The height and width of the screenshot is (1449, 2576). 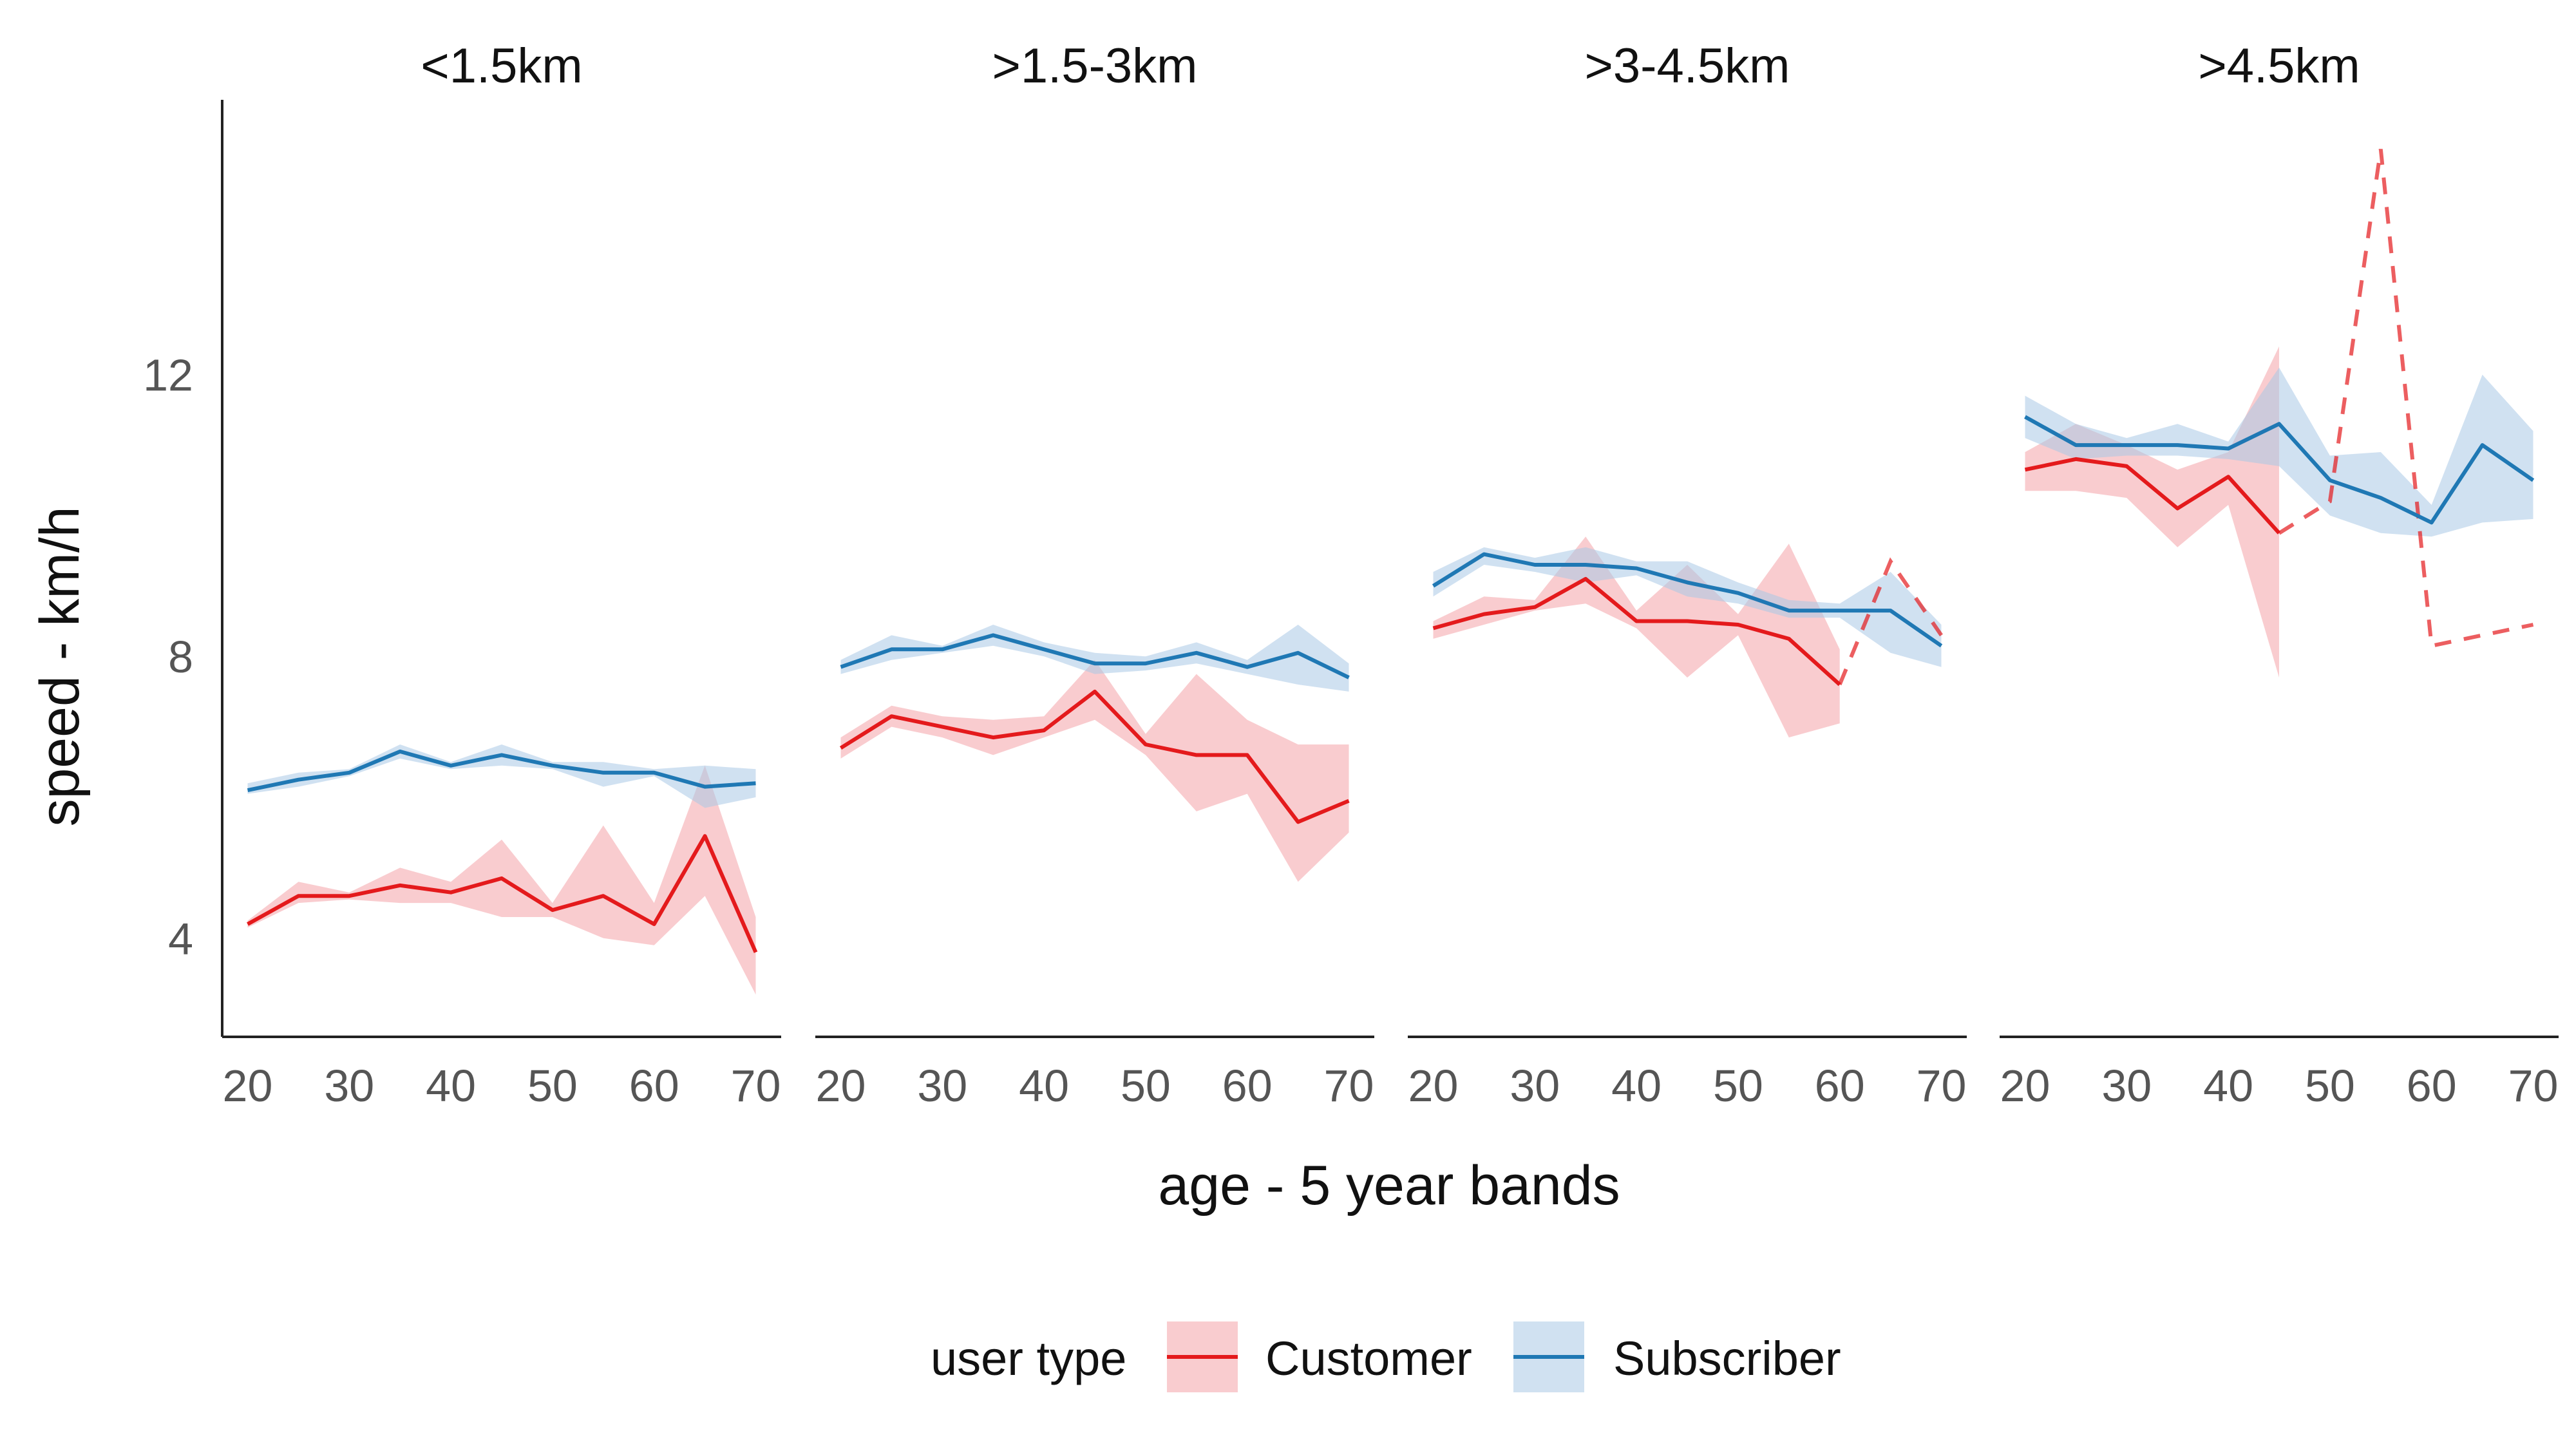 What do you see at coordinates (248, 1086) in the screenshot?
I see `facet-1-x-tick-label-20: 20` at bounding box center [248, 1086].